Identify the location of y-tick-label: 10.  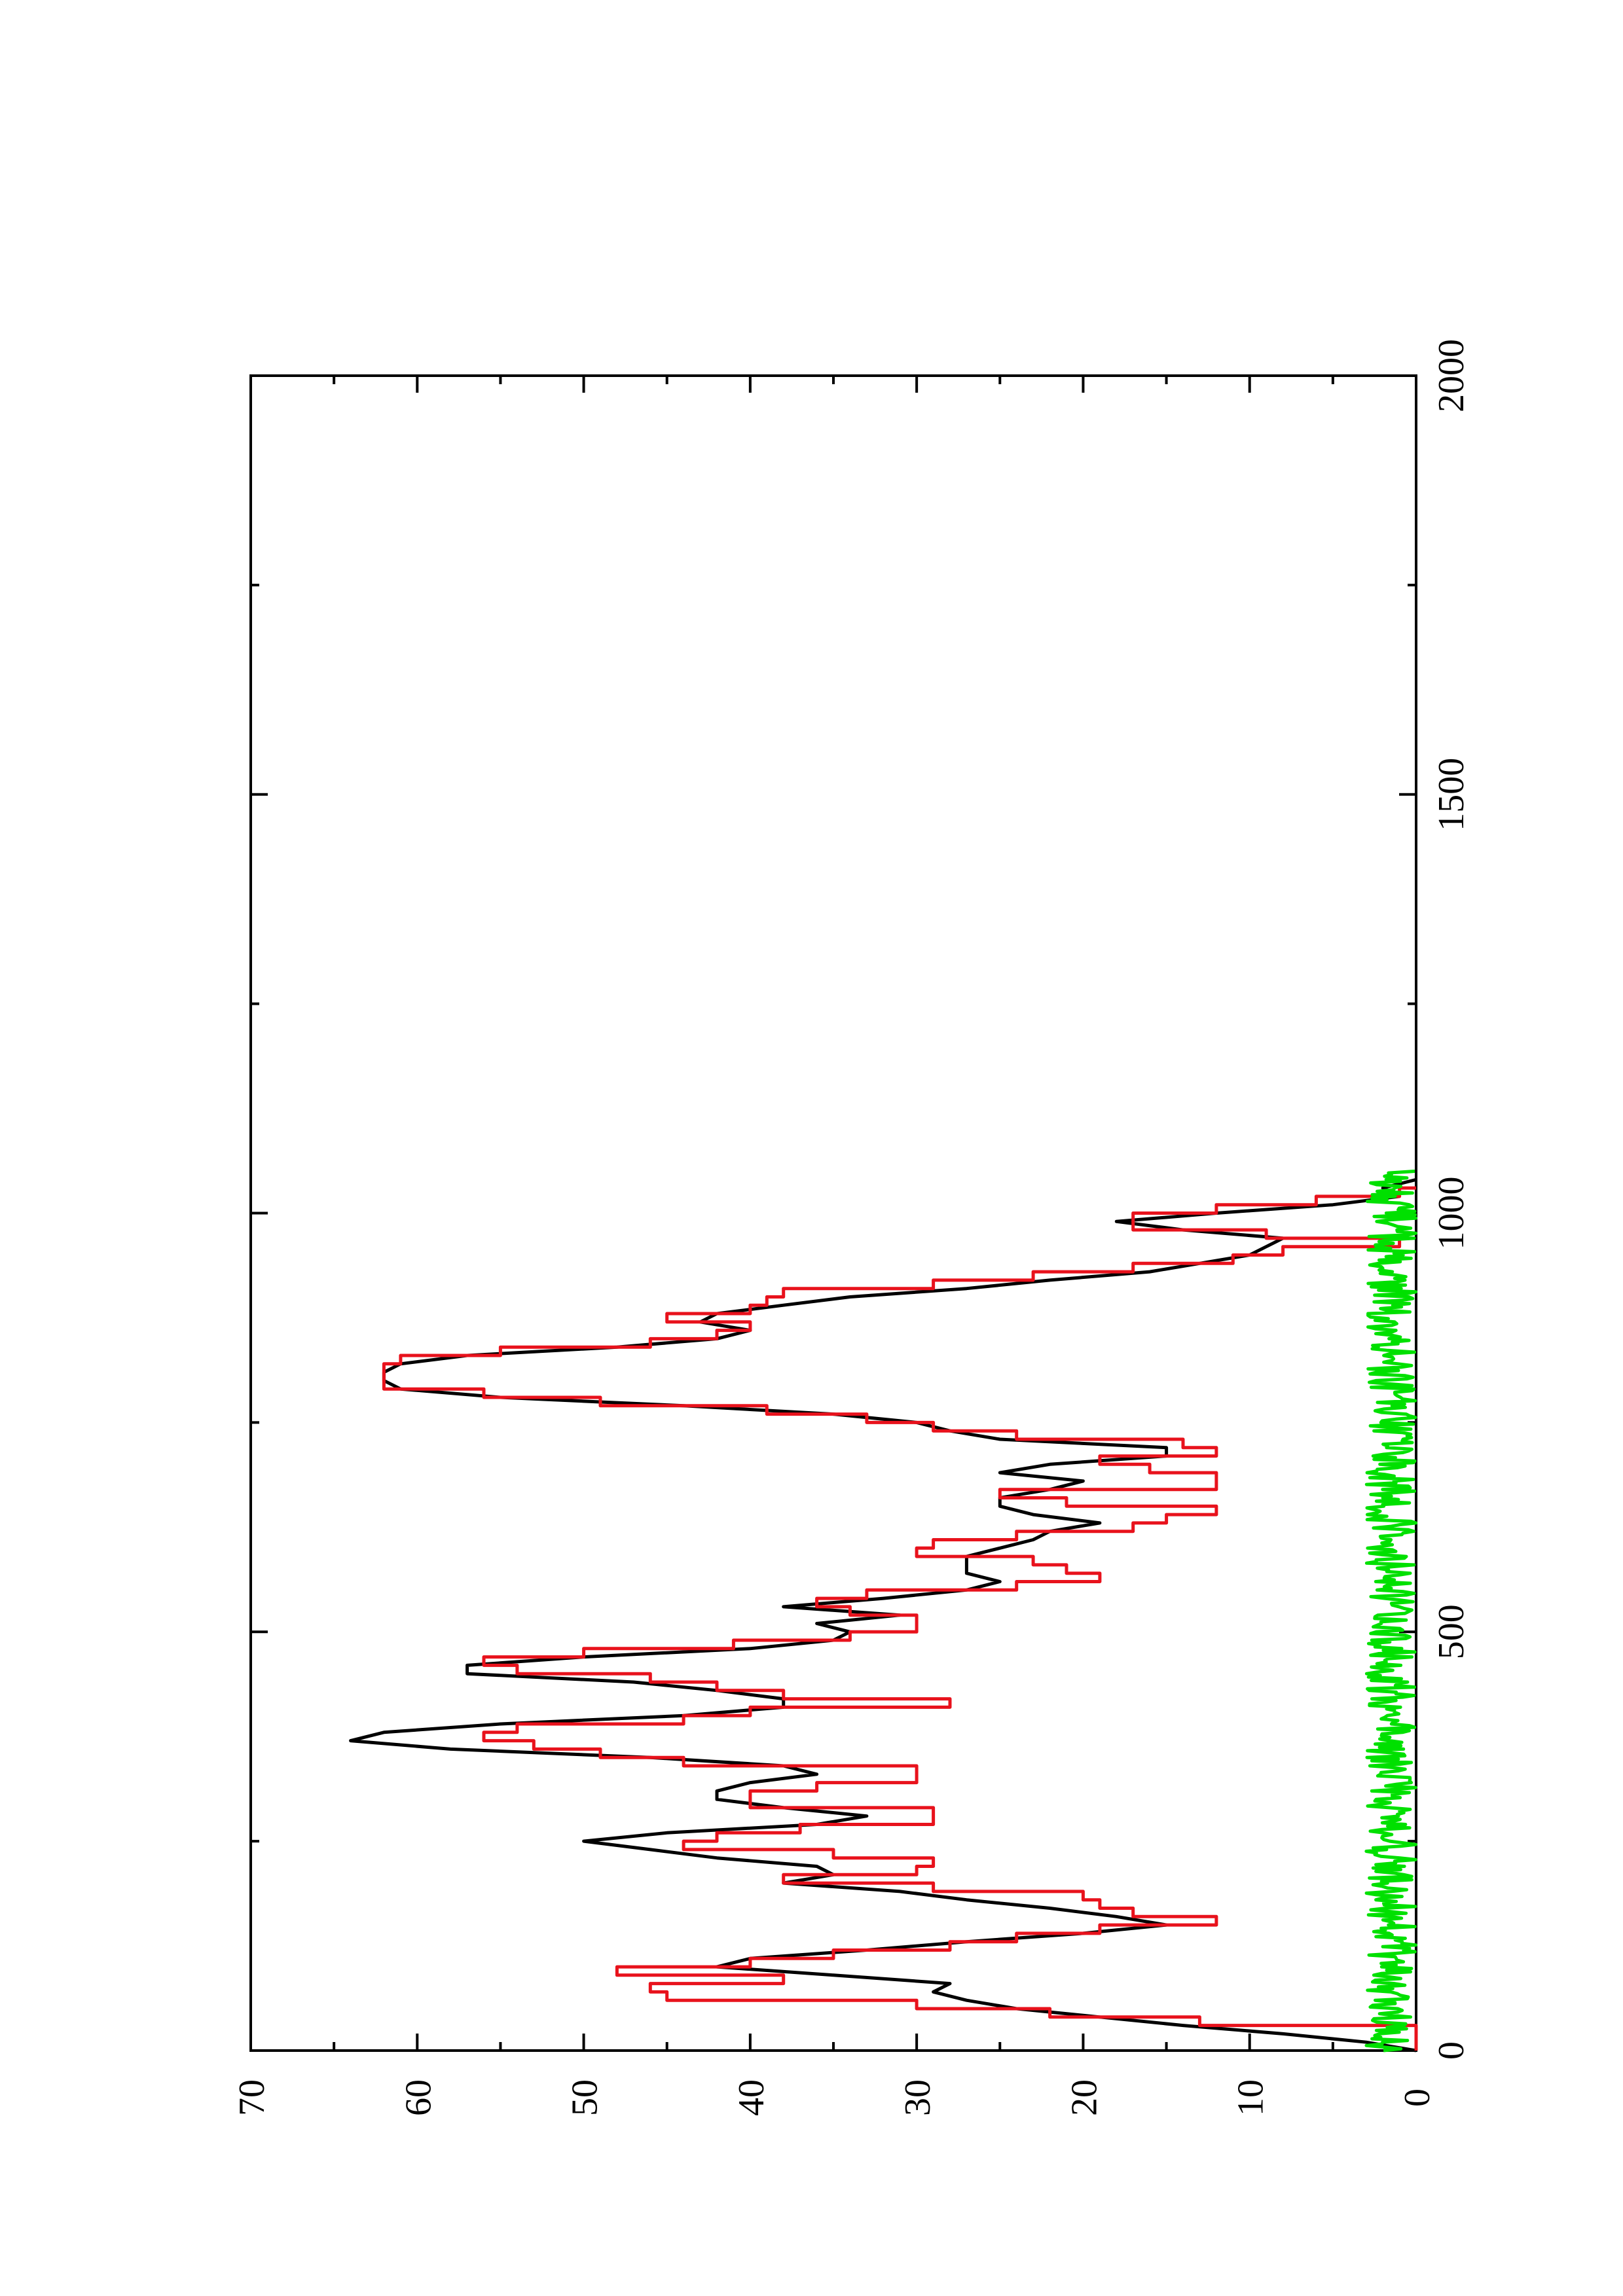
(1251, 2097).